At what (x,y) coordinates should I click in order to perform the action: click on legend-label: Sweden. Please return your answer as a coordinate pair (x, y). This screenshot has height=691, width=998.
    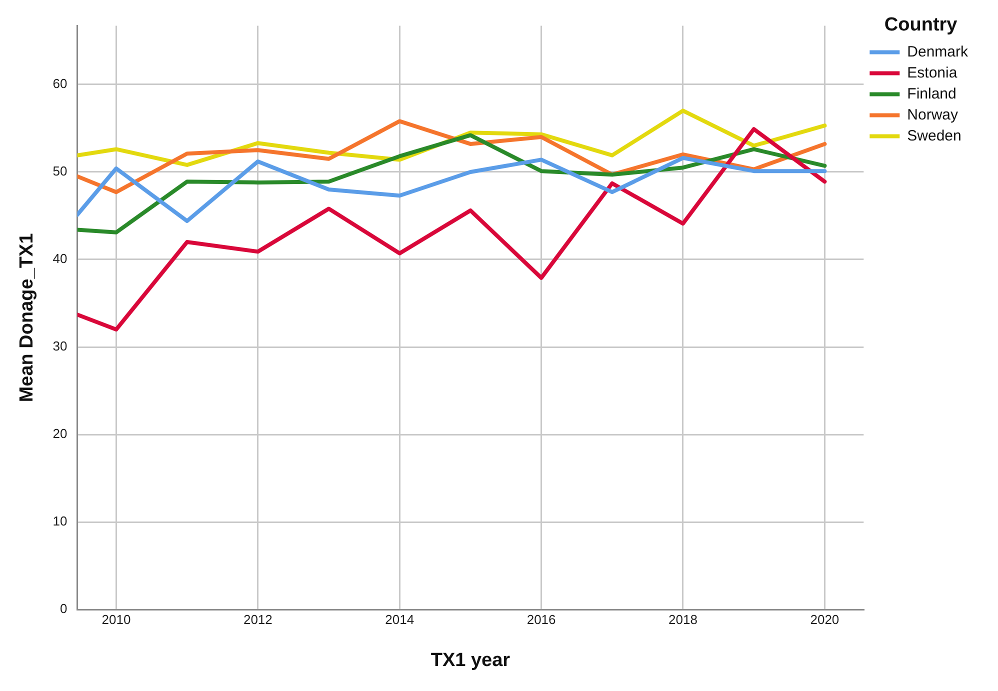
    Looking at the image, I should click on (934, 135).